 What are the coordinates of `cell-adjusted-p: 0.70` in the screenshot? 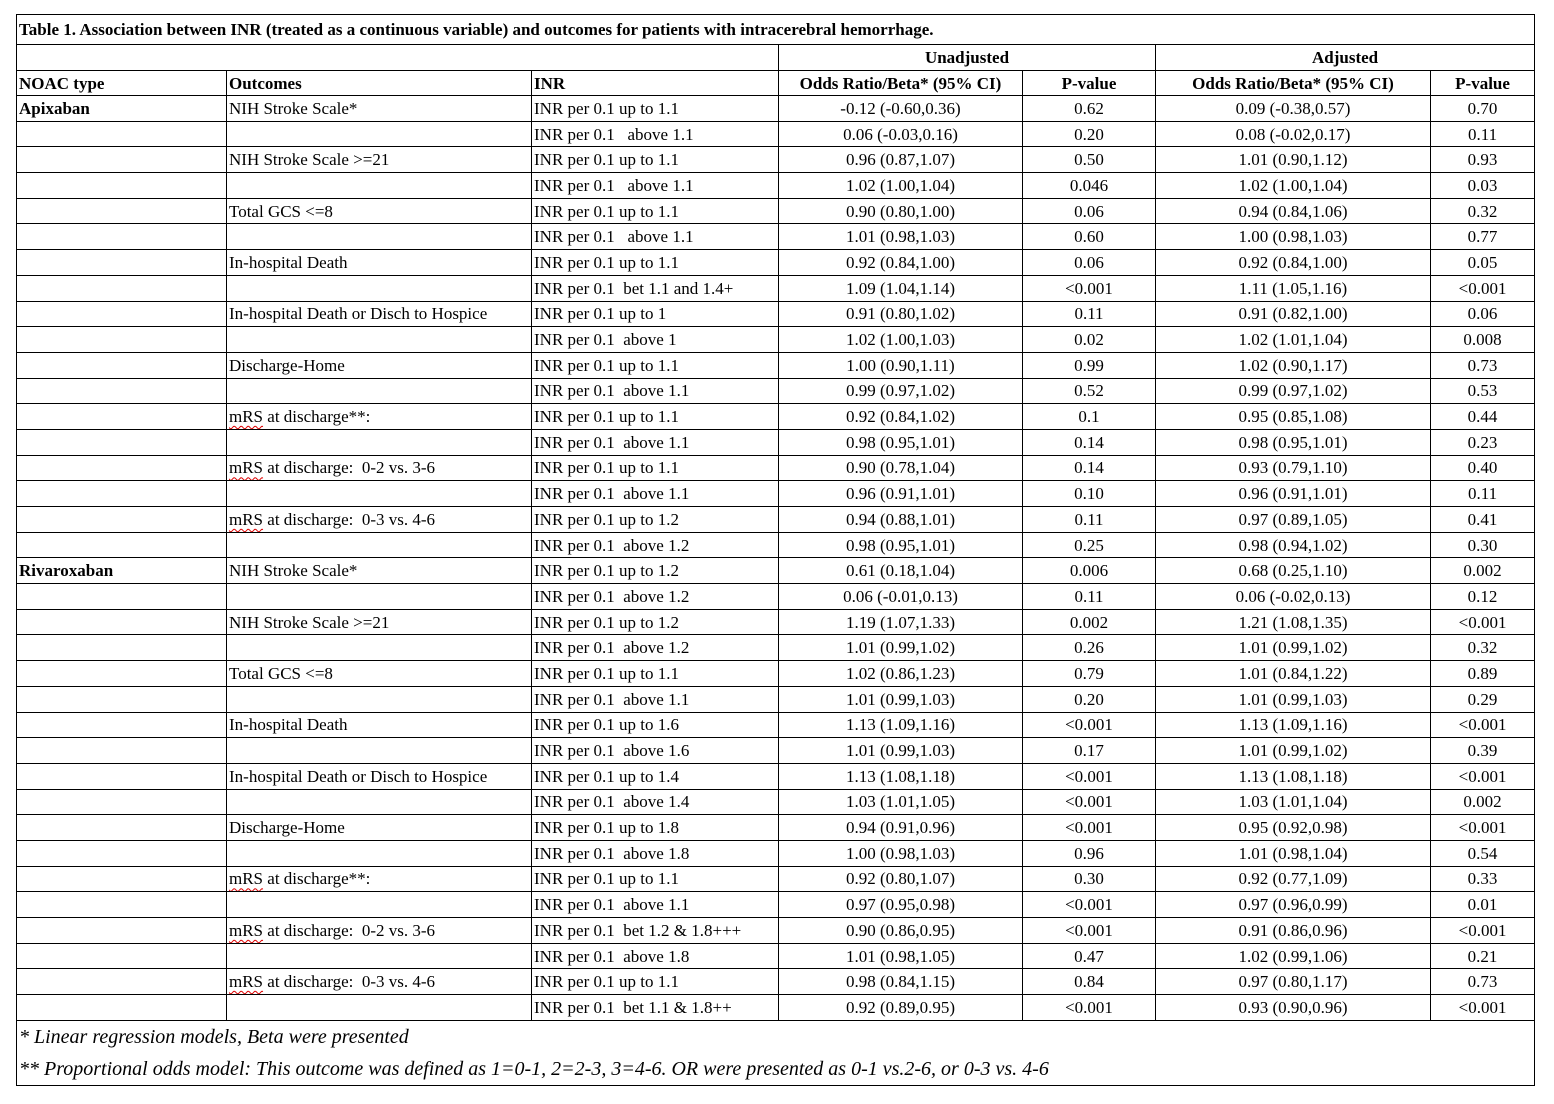 It's located at (1482, 108).